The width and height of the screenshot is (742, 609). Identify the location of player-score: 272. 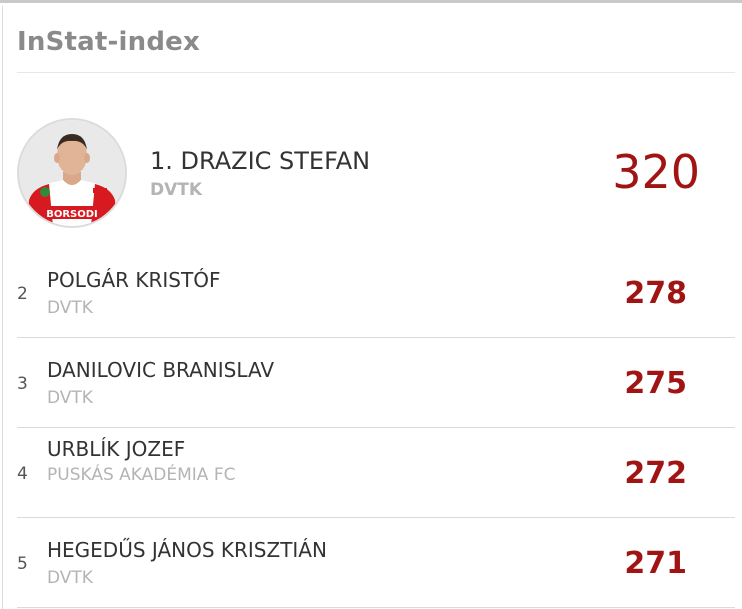
(655, 473).